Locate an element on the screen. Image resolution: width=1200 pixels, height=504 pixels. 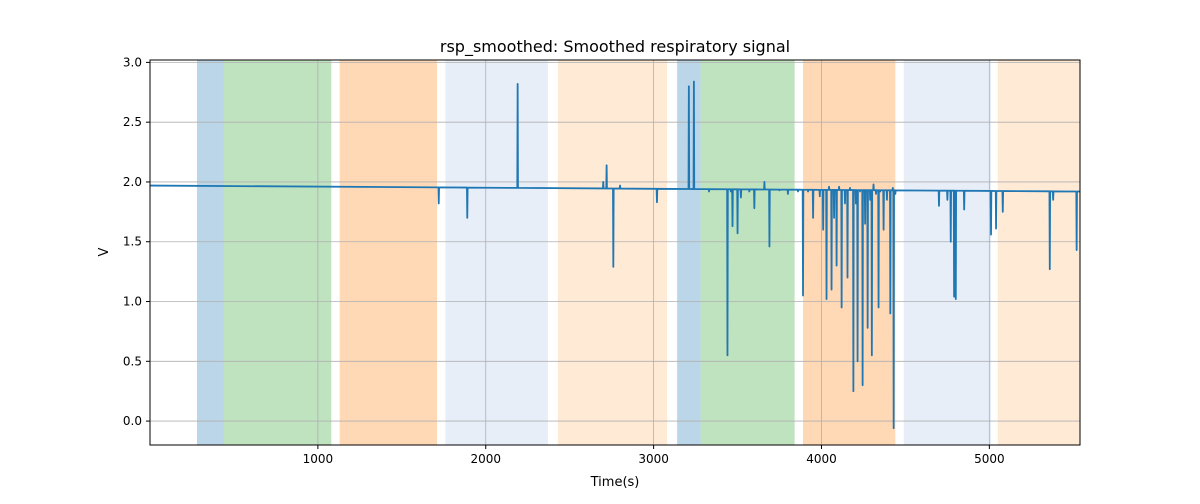
y-tick-label: 2.0 is located at coordinates (132, 182).